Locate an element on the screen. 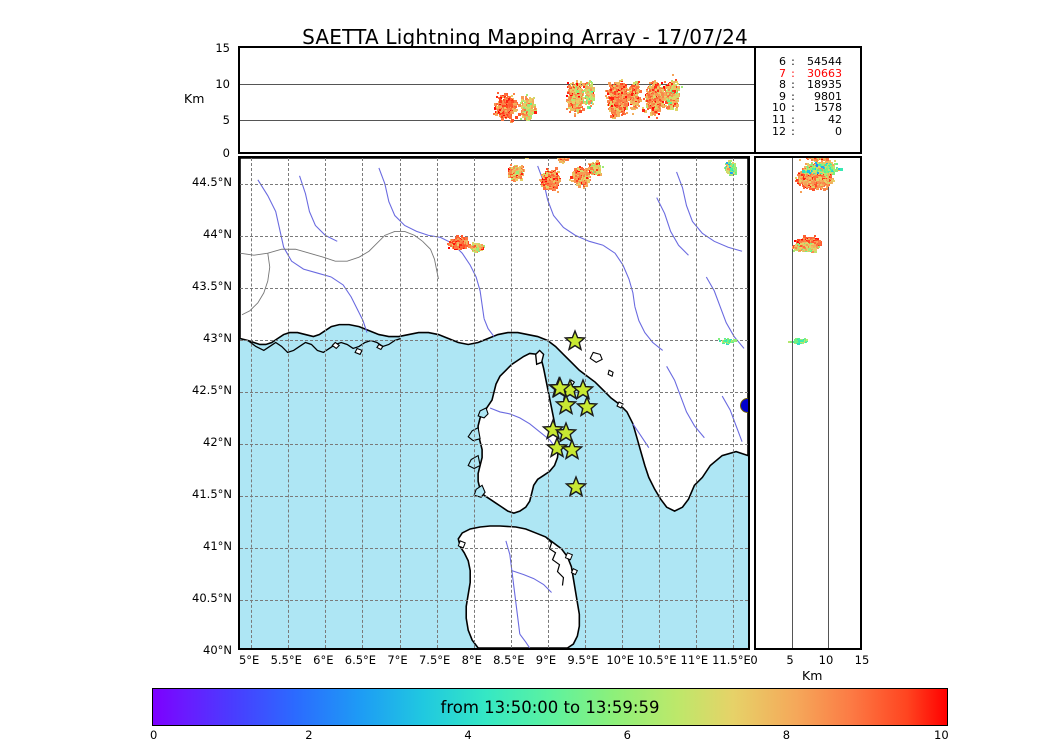  right-panel-tick: 5 is located at coordinates (790, 660).